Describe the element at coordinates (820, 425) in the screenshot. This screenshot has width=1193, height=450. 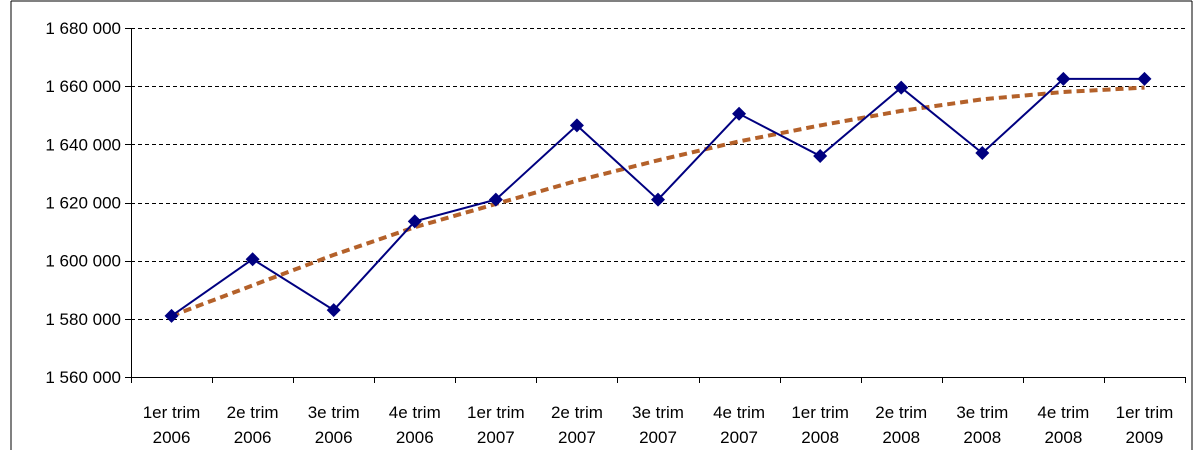
I see `x-tick-label-8: 1er trim 2008` at that location.